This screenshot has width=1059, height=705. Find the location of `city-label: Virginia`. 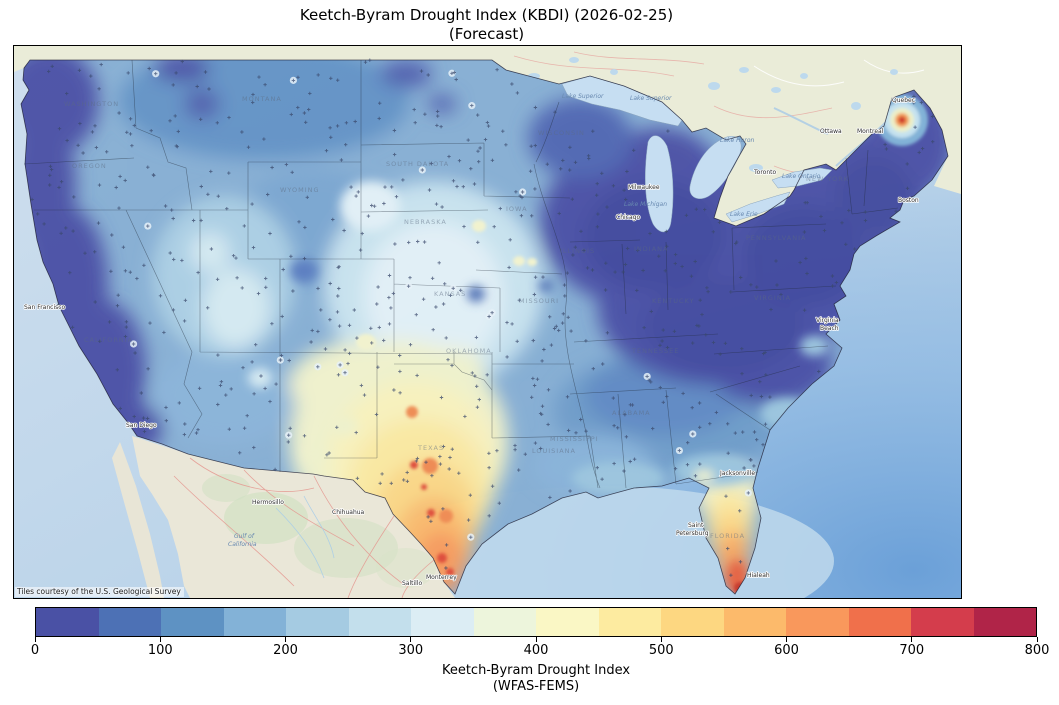

city-label: Virginia is located at coordinates (827, 320).